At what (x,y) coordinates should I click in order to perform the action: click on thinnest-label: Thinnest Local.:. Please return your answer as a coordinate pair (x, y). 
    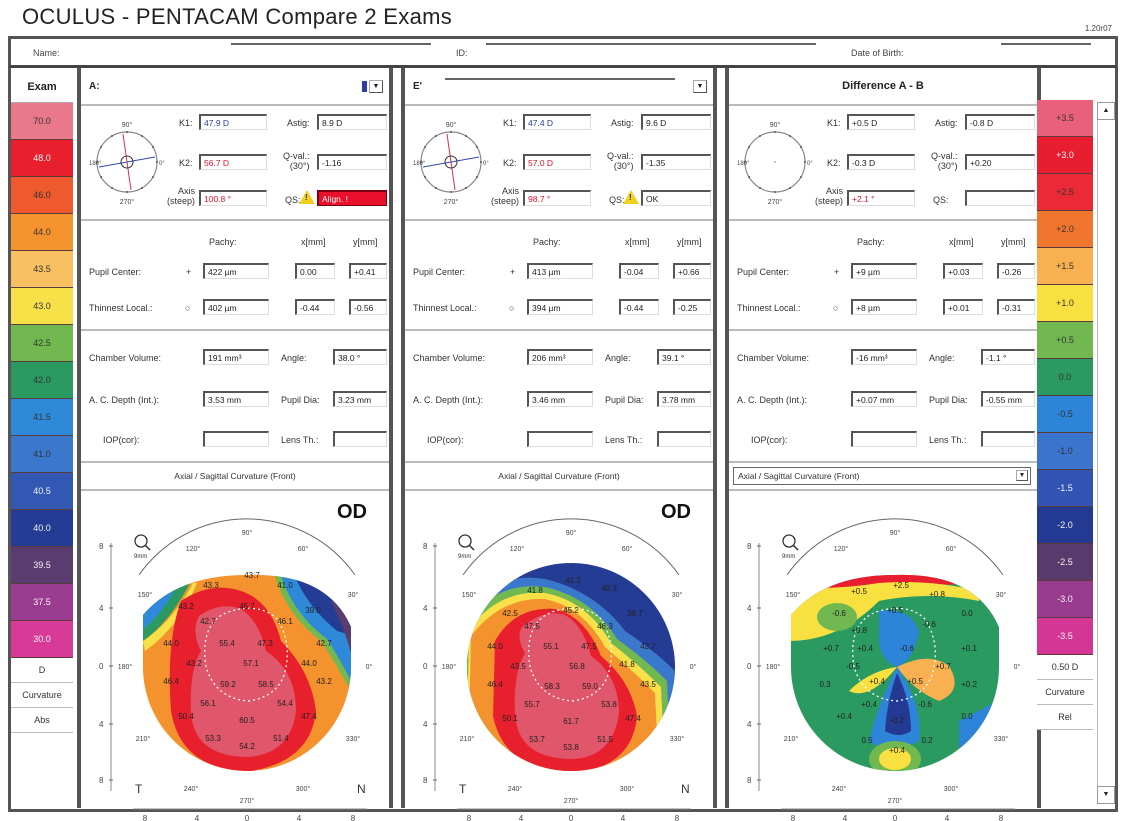
    Looking at the image, I should click on (445, 308).